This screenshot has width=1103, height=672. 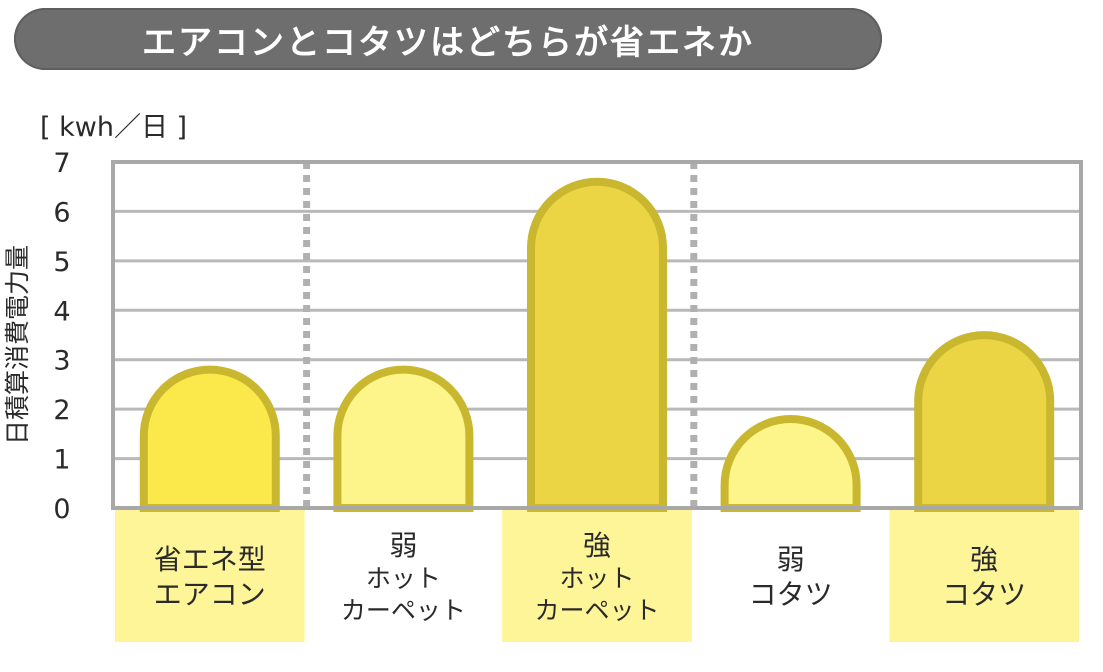 What do you see at coordinates (209, 594) in the screenshot?
I see `category-label-line: エアコン` at bounding box center [209, 594].